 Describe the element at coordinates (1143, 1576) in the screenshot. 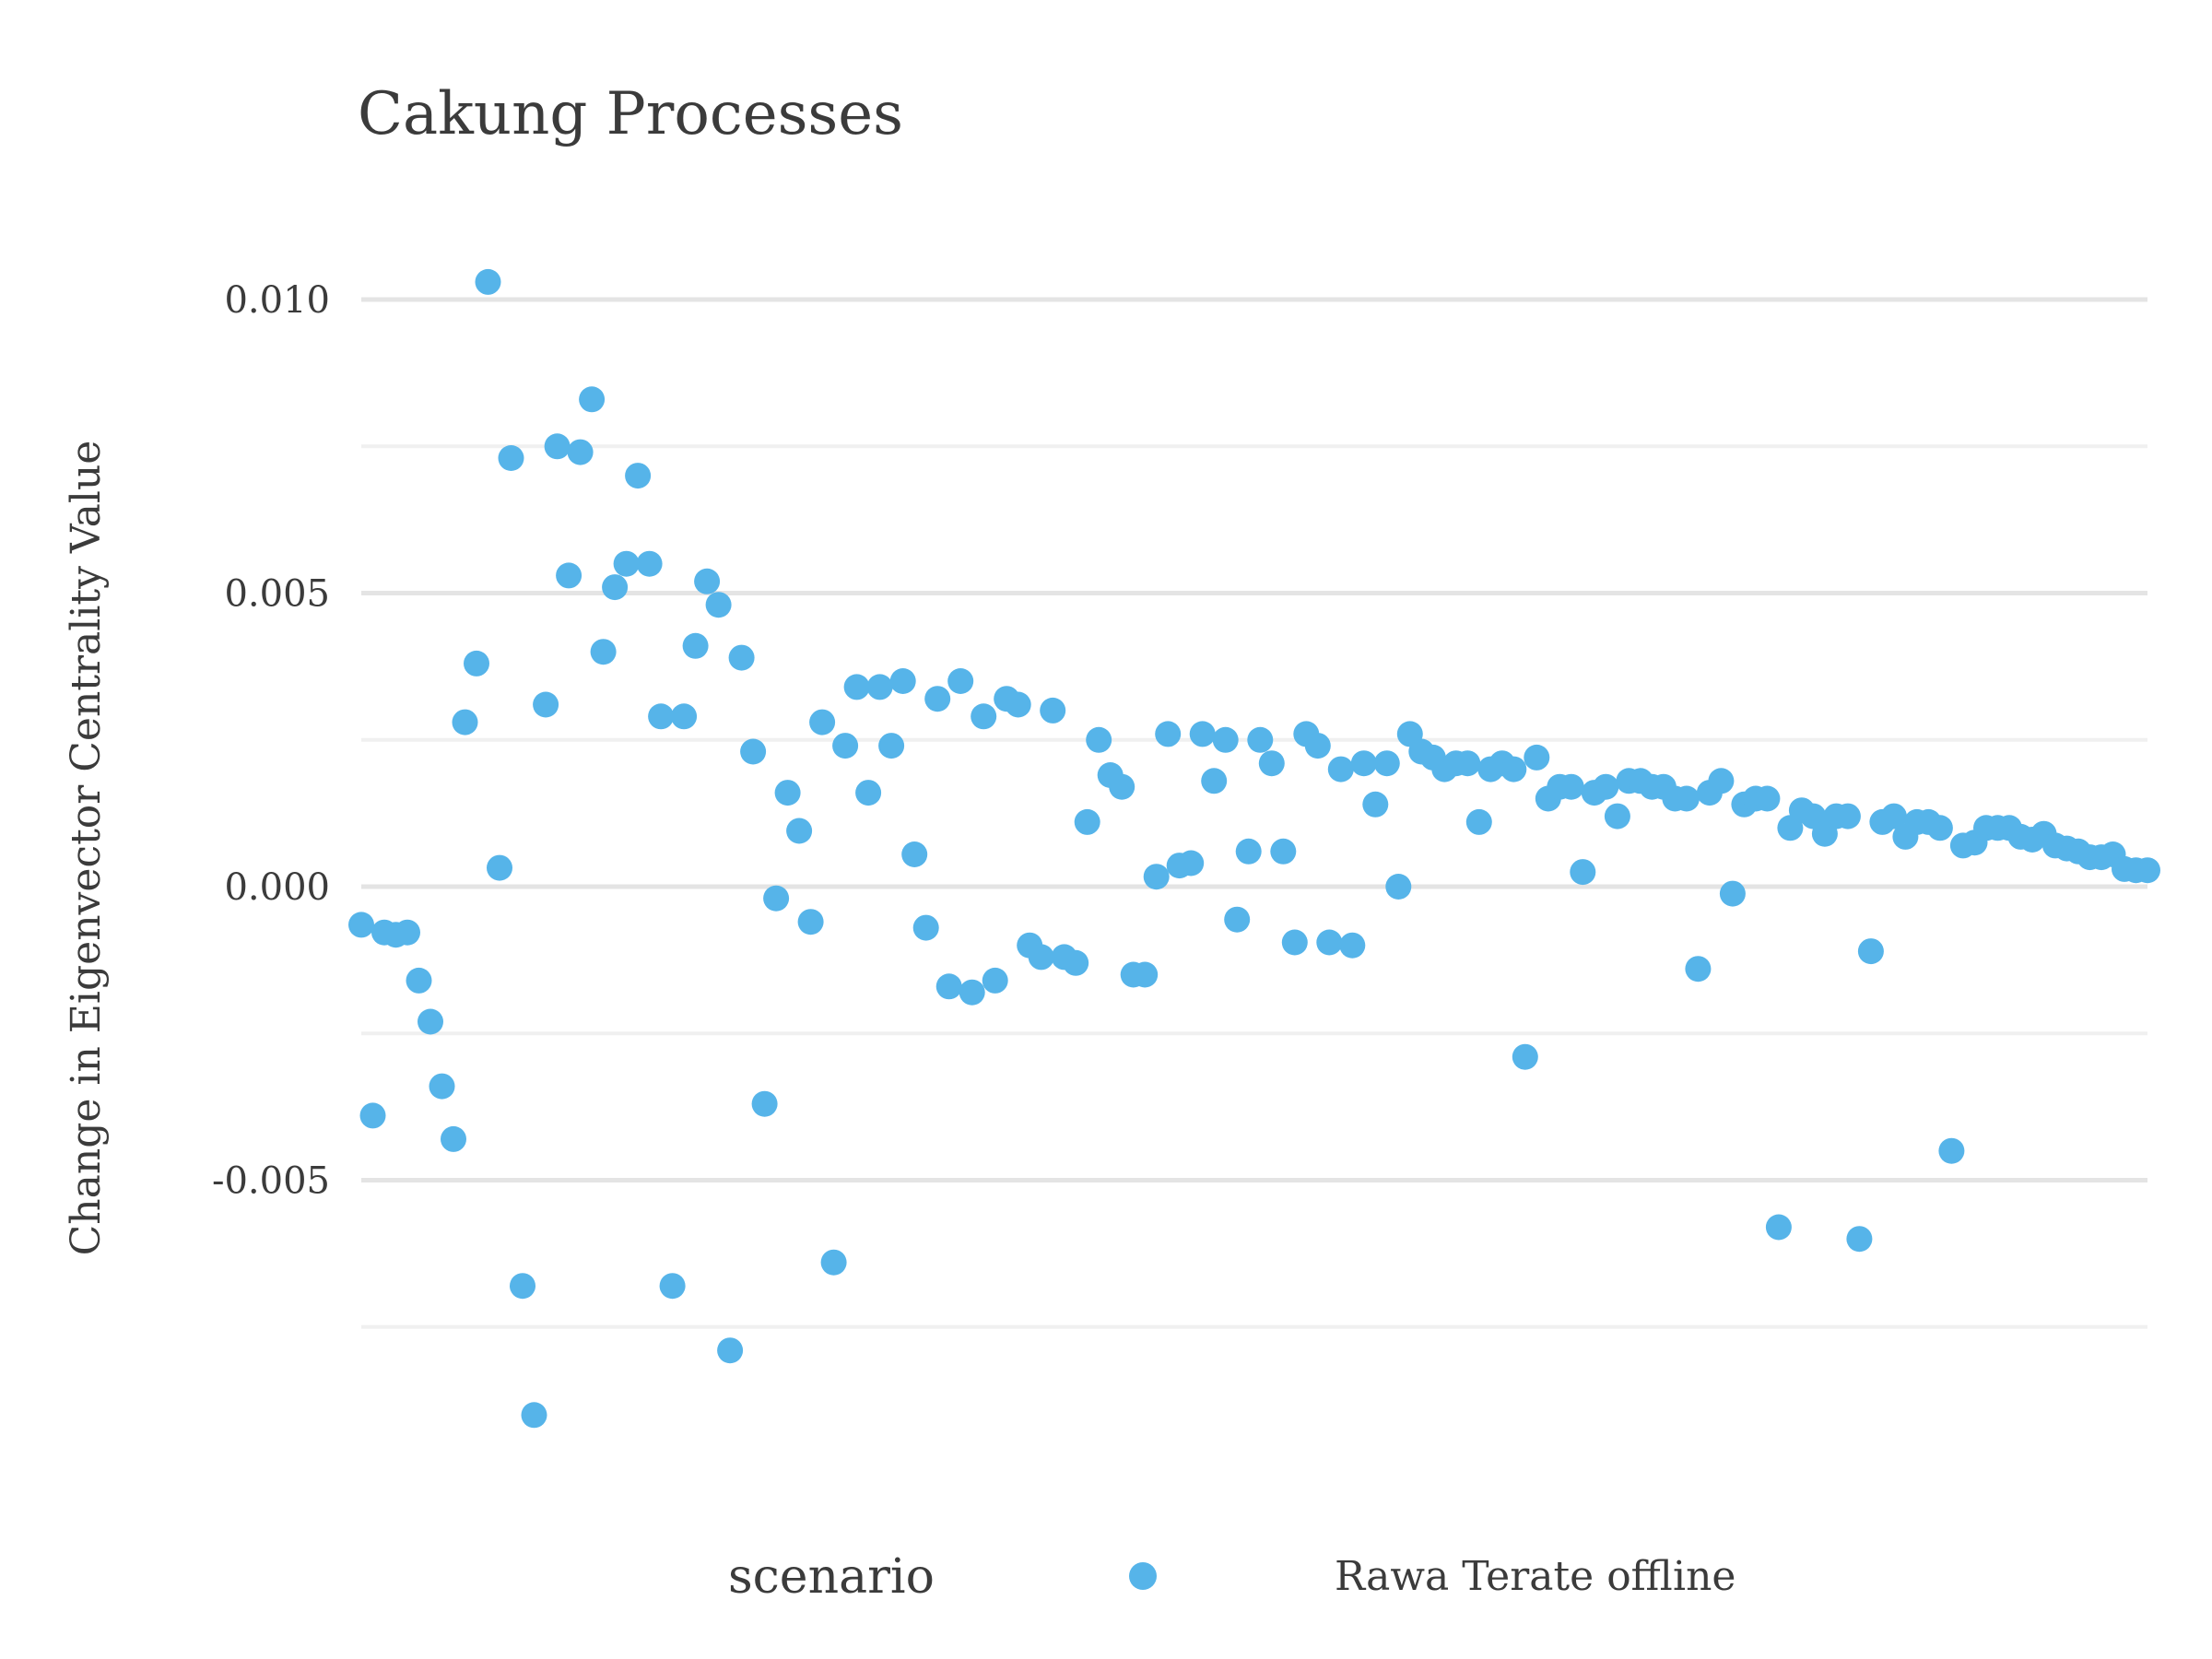

I see `legend-marker` at that location.